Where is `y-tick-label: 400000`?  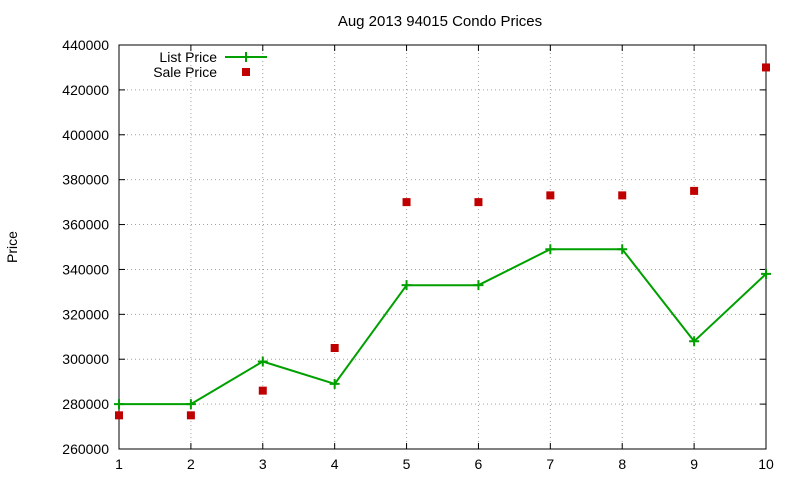
y-tick-label: 400000 is located at coordinates (85, 135).